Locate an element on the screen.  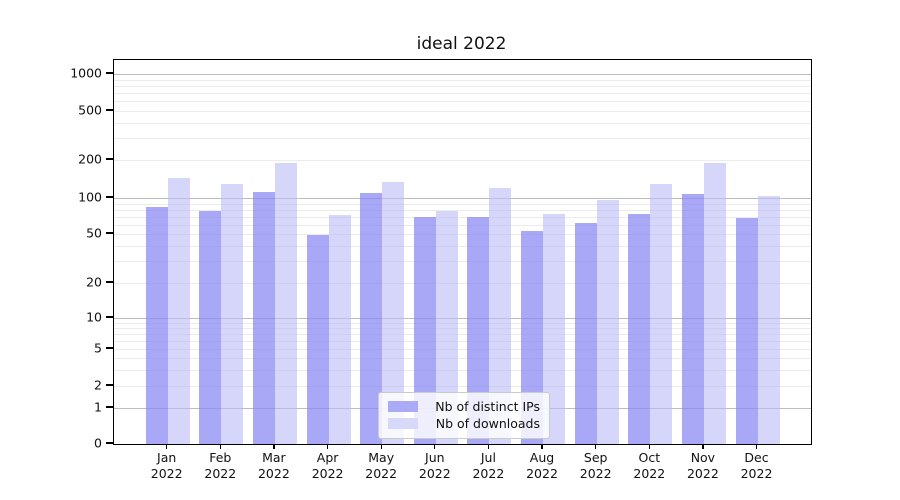
y-tick-label: 200 is located at coordinates (90, 159).